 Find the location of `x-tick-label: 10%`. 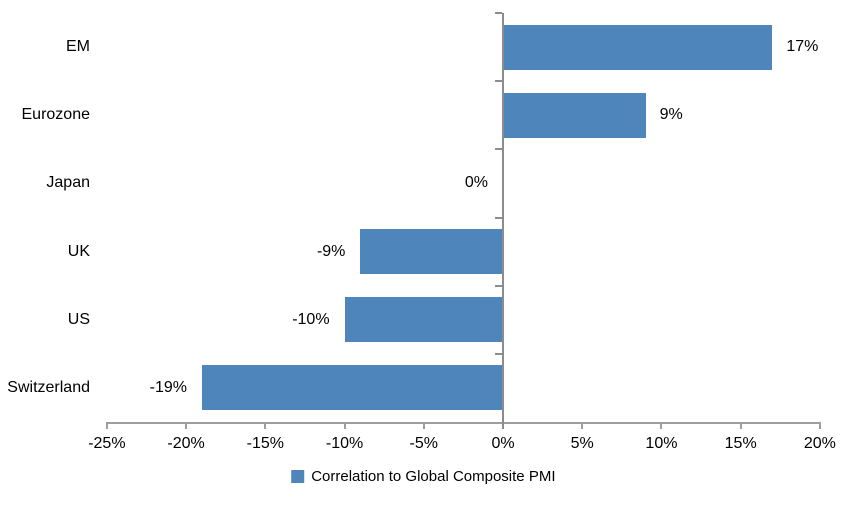

x-tick-label: 10% is located at coordinates (661, 443).